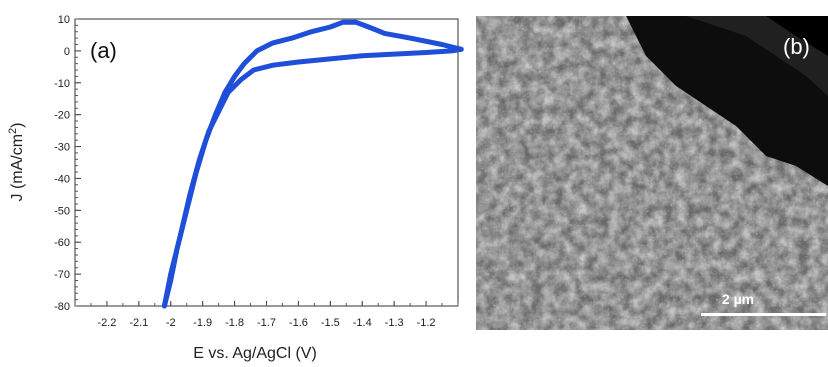 The height and width of the screenshot is (367, 828). I want to click on y-tick-label: 10, so click(64, 20).